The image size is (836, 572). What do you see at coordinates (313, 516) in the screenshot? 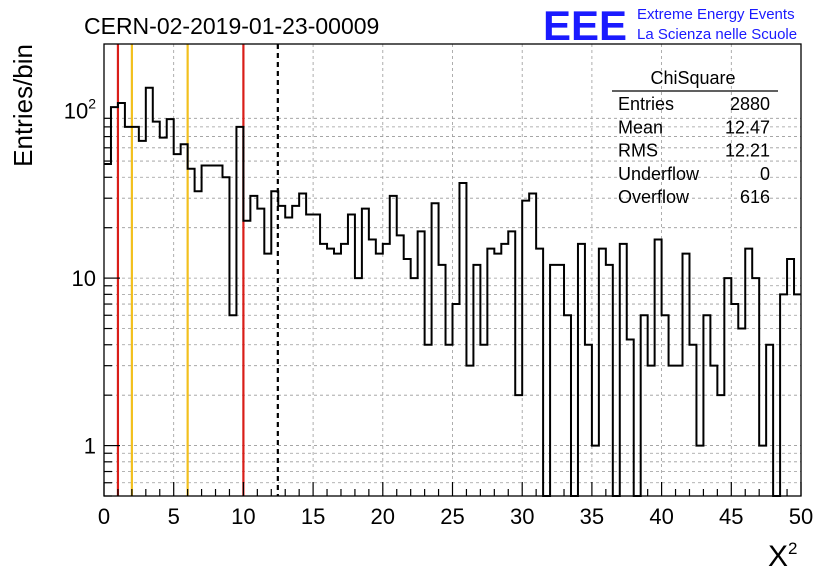
I see `x-tick-label: 15` at bounding box center [313, 516].